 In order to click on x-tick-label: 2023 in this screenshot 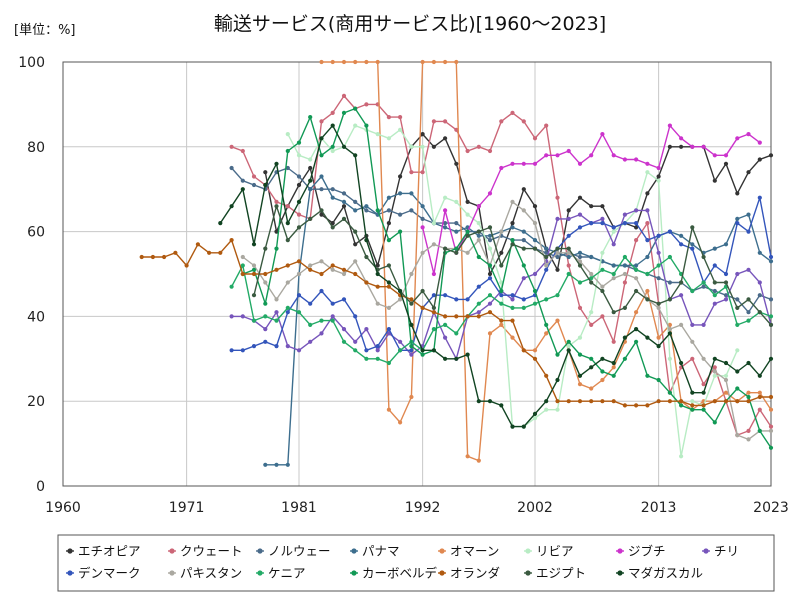, I will do `click(771, 508)`.